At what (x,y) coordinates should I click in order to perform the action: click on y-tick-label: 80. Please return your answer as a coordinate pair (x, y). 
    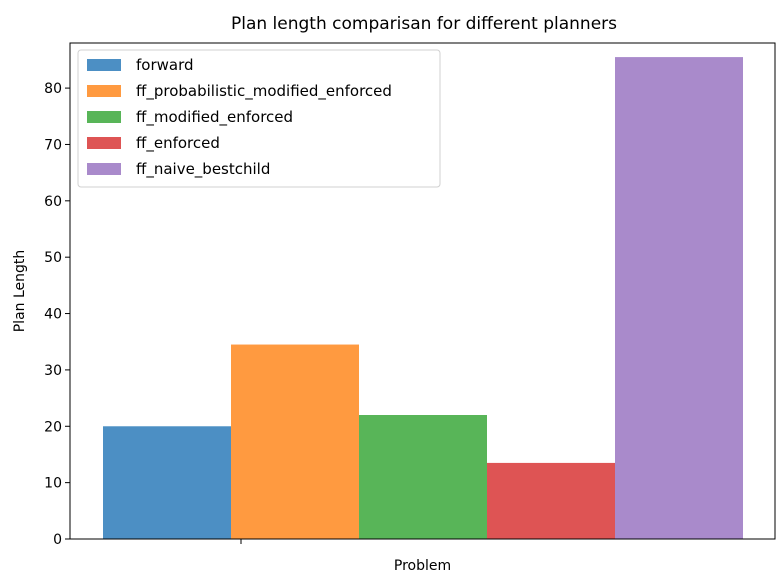
    Looking at the image, I should click on (53, 89).